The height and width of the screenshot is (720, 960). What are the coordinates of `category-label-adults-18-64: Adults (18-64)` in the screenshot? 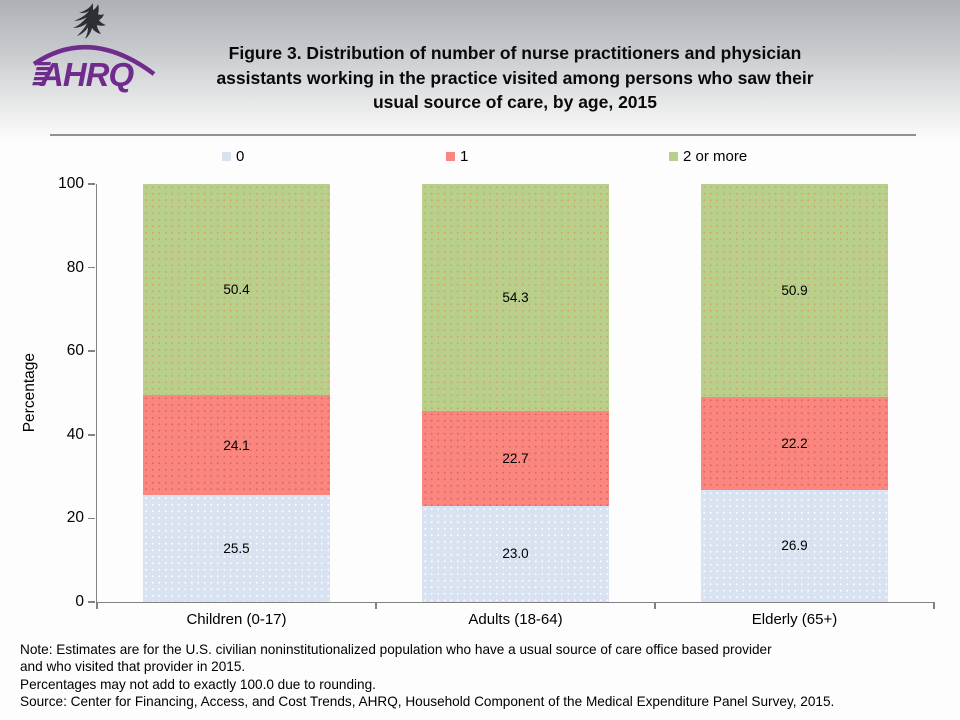 It's located at (515, 619).